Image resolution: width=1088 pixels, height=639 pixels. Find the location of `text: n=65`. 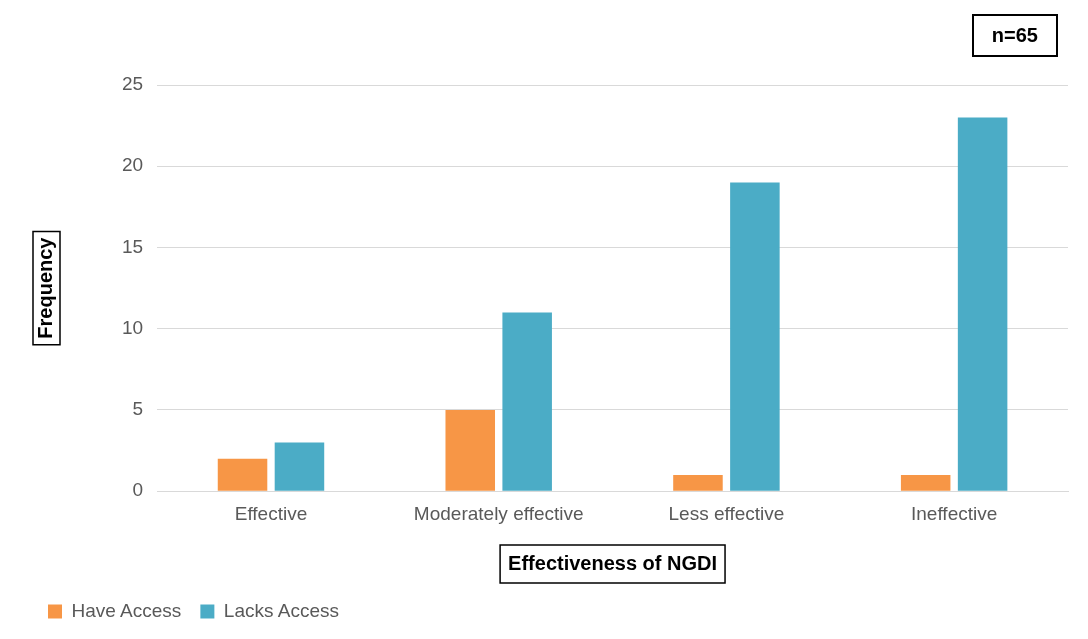

text: n=65 is located at coordinates (1014, 35).